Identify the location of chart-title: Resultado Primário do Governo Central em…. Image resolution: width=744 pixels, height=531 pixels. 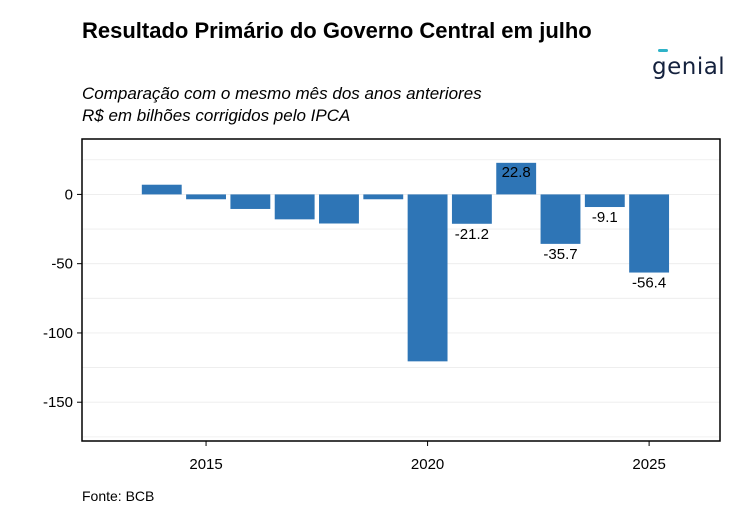
(337, 30).